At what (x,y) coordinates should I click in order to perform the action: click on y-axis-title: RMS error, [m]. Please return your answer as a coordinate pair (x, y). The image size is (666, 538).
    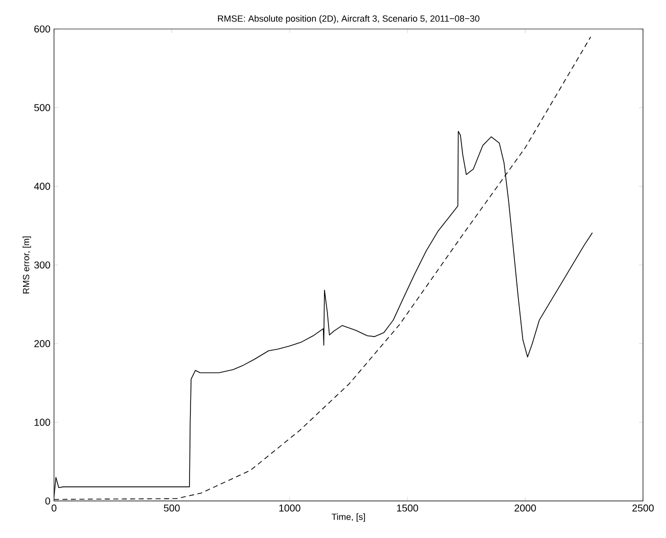
    Looking at the image, I should click on (27, 265).